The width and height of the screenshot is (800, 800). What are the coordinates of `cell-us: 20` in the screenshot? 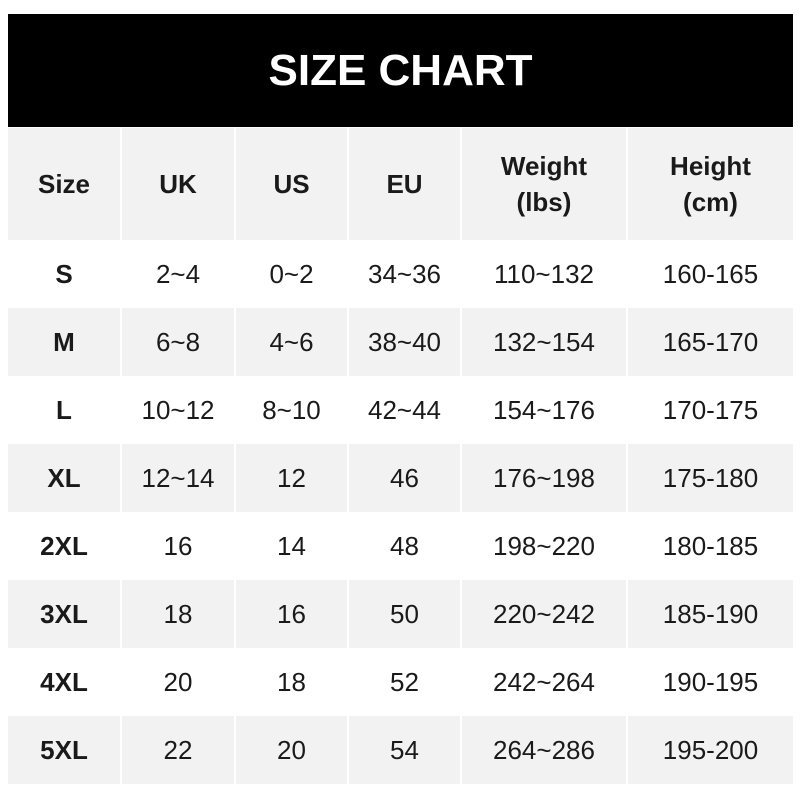 It's located at (292, 750).